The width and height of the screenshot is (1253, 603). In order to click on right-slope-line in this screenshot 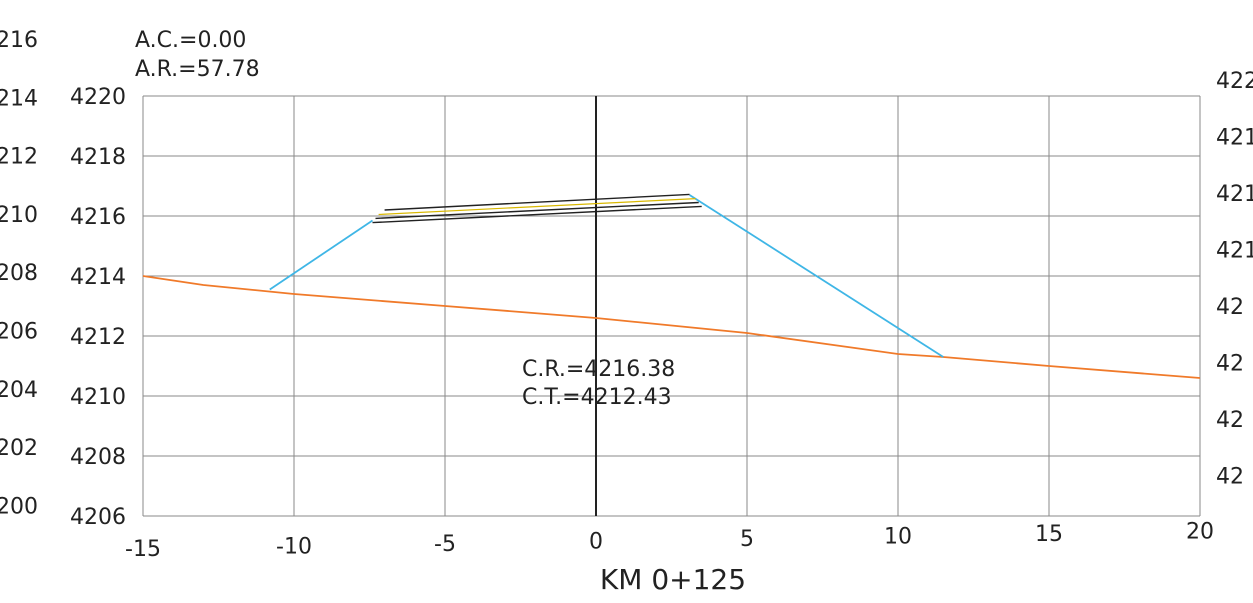, I will do `click(816, 276)`.